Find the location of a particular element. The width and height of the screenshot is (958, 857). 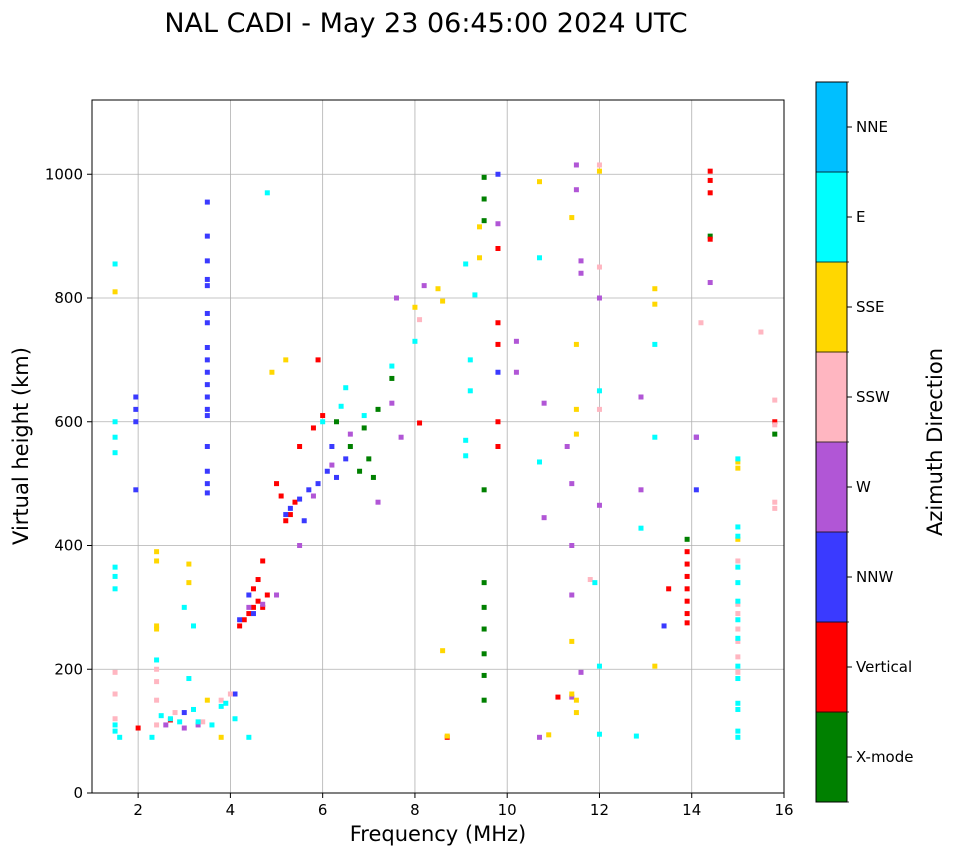

colorbar-category-label: X-mode is located at coordinates (884, 757).